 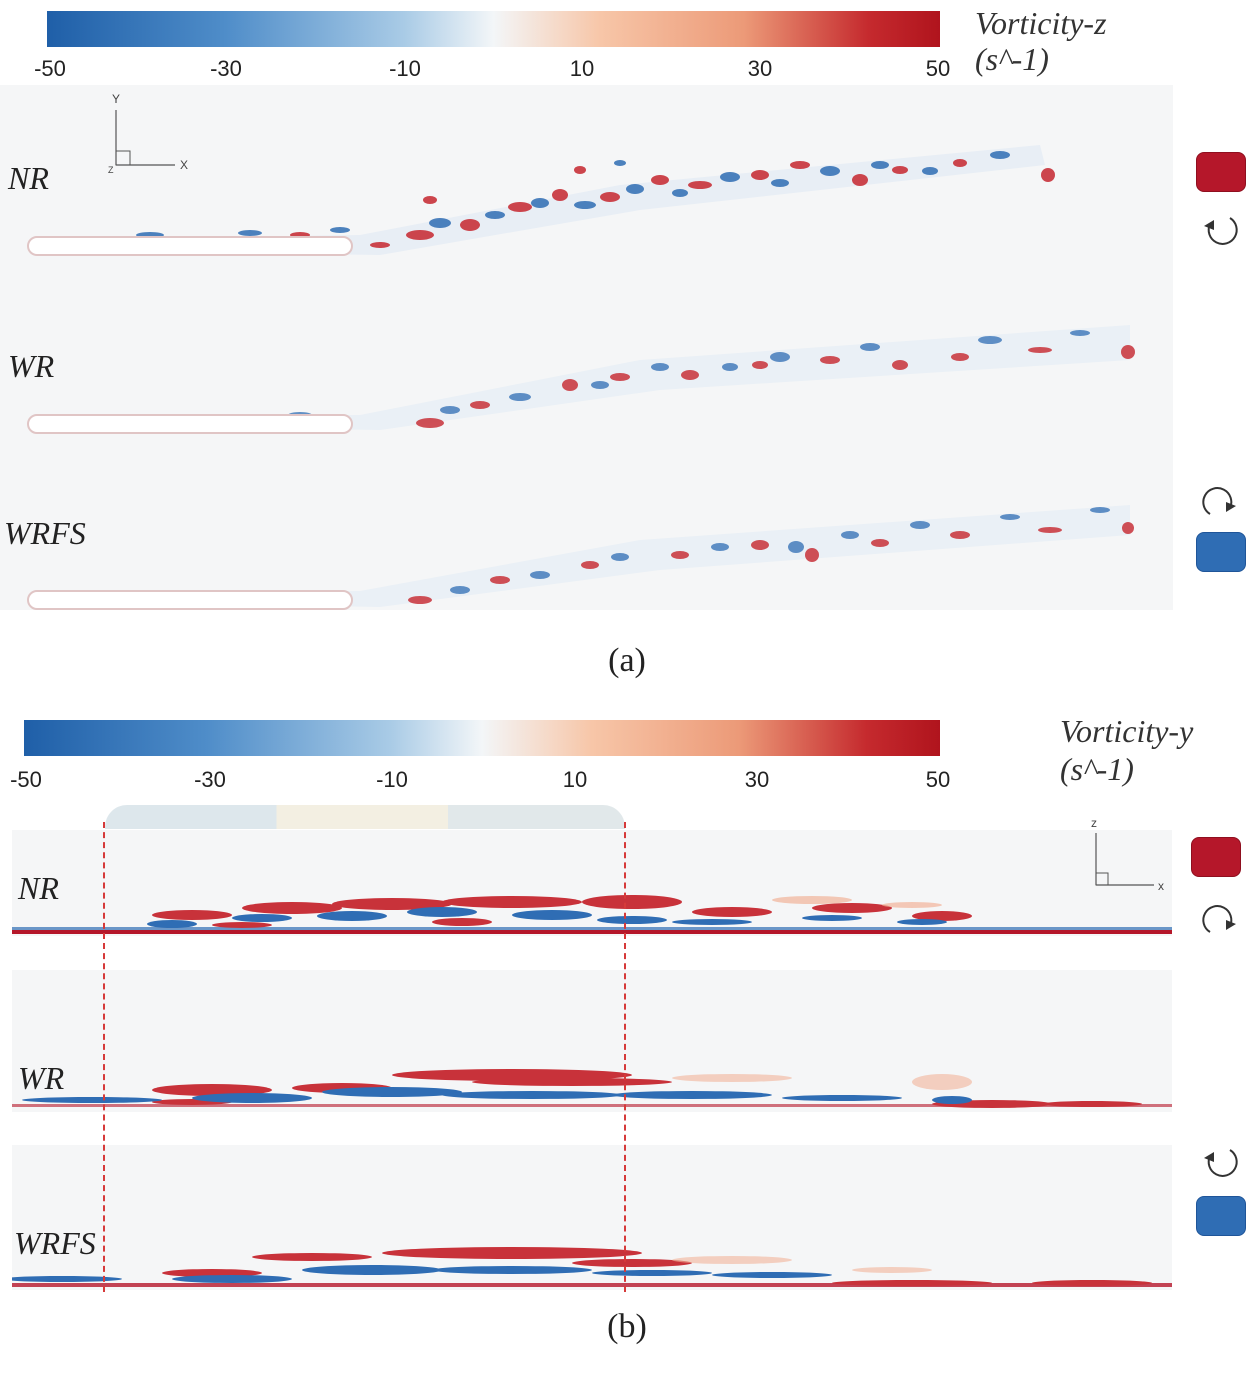 What do you see at coordinates (592, 1217) in the screenshot?
I see `contour-strip-wrfs-b` at bounding box center [592, 1217].